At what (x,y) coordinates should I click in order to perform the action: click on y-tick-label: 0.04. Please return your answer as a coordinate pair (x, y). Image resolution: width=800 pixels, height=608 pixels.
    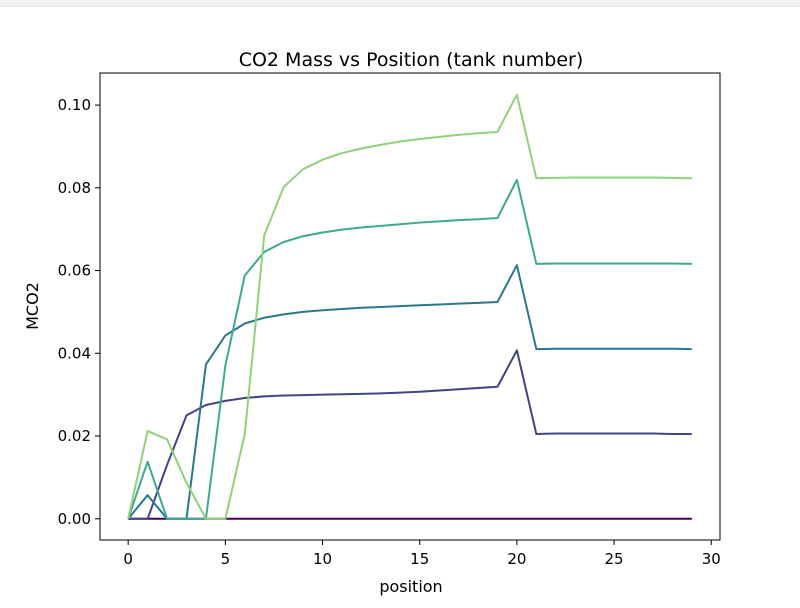
    Looking at the image, I should click on (74, 353).